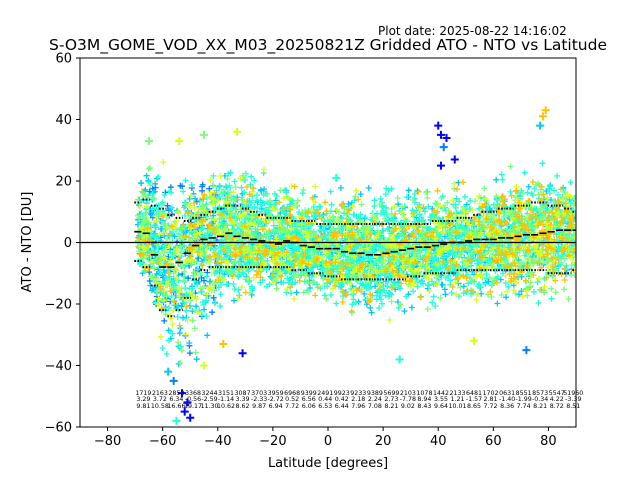  Describe the element at coordinates (540, 399) in the screenshot. I see `bin-annotation-row2: -0.34` at that location.